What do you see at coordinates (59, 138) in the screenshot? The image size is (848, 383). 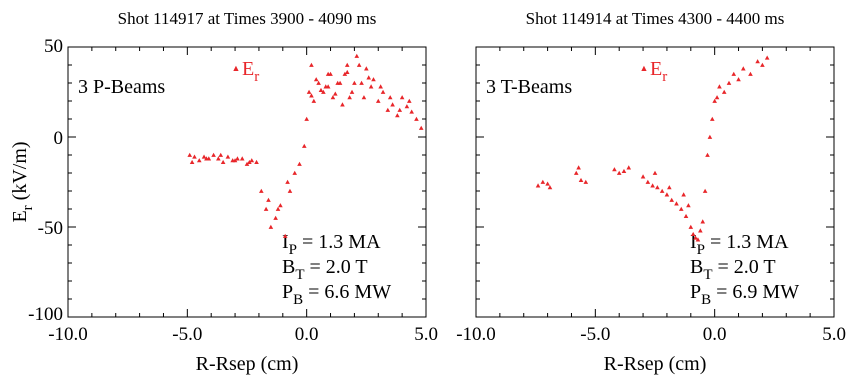 I see `y-tick-label: 0` at bounding box center [59, 138].